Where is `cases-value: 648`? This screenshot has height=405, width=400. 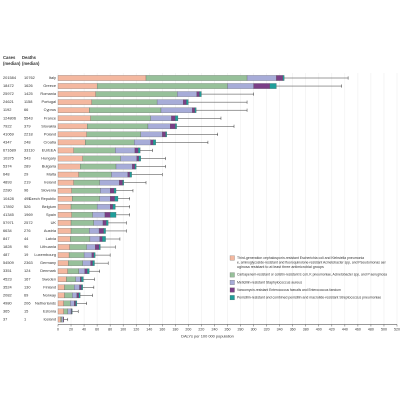 cases-value: 648 is located at coordinates (6, 174).